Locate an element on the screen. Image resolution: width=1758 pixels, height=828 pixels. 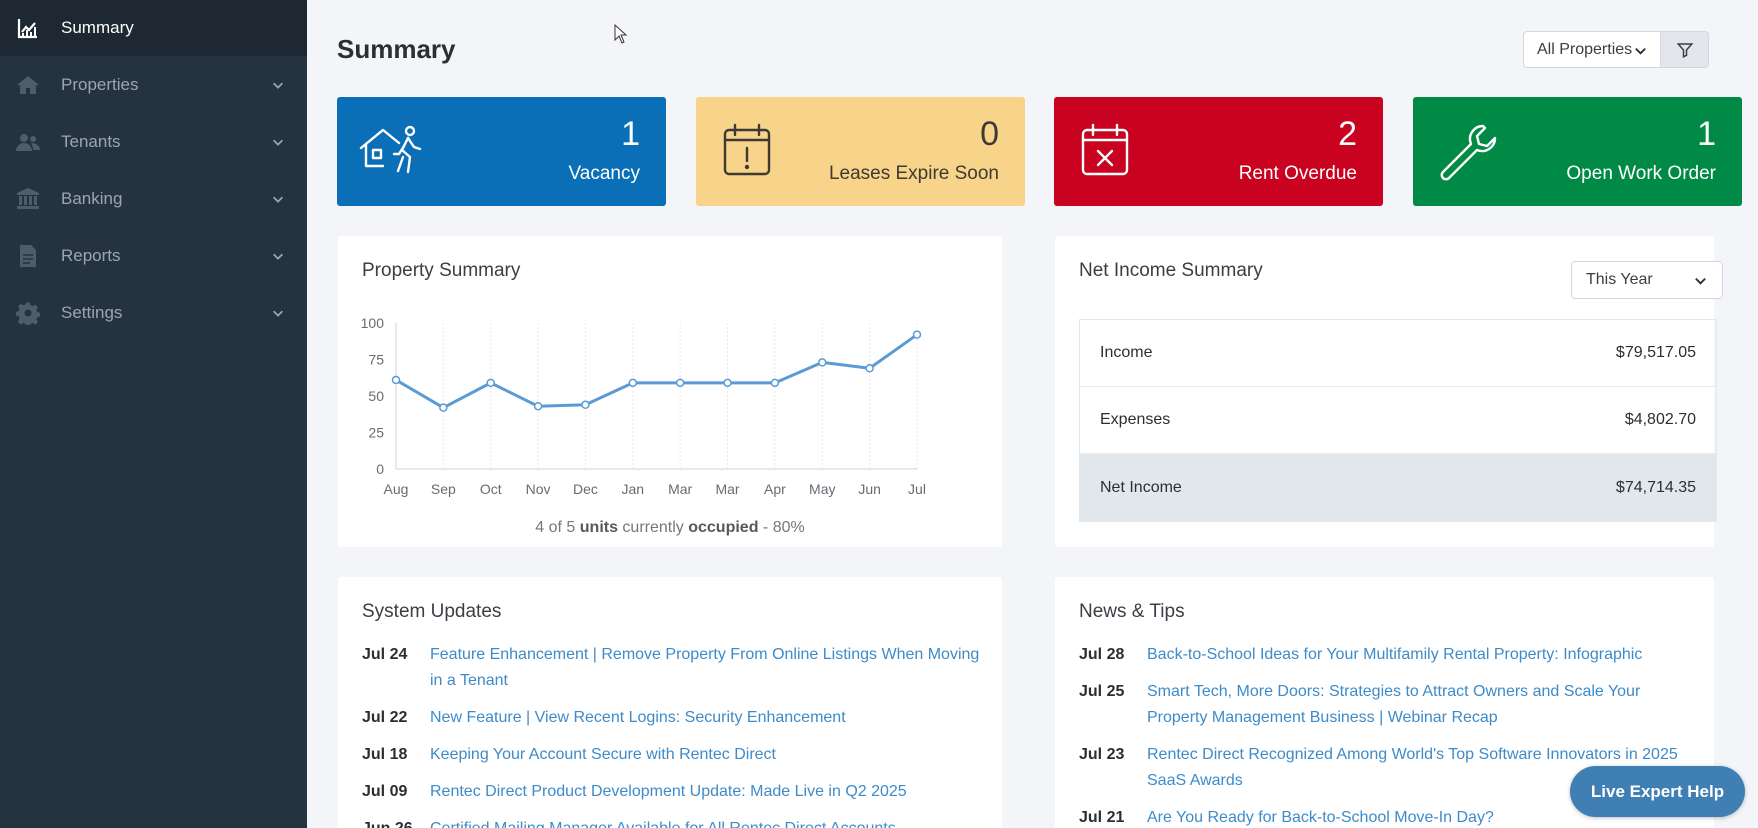
system-updates-title: System Updates is located at coordinates (432, 611).